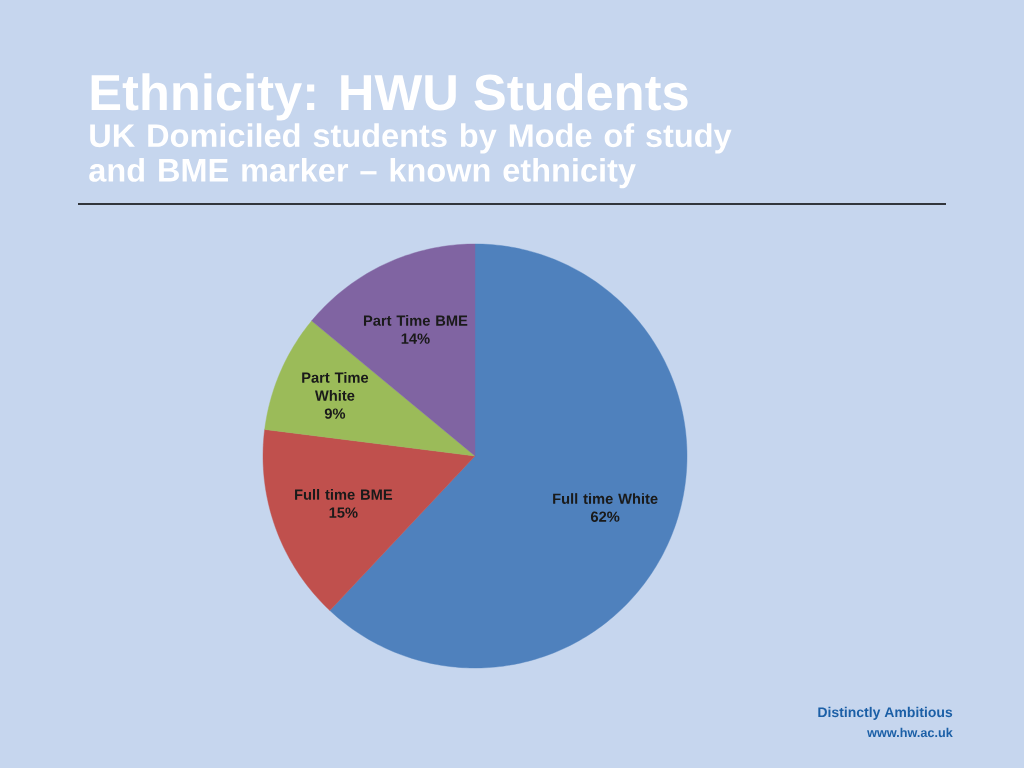 The image size is (1024, 768). Describe the element at coordinates (410, 156) in the screenshot. I see `chart-subtitle: UK Domiciled students by Mode of study and BME marker – known ethnicity` at that location.